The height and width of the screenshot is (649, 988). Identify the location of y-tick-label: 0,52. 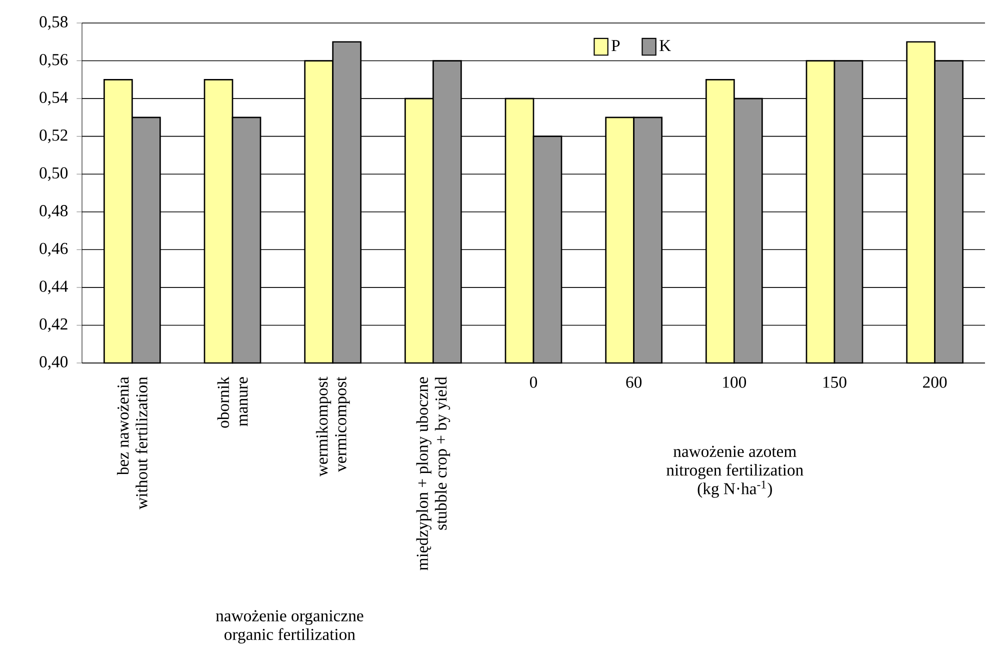
(54, 137).